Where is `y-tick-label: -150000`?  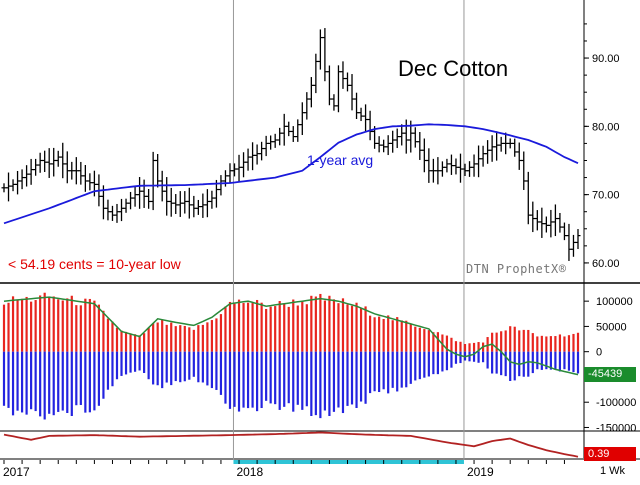 y-tick-label: -150000 is located at coordinates (616, 428).